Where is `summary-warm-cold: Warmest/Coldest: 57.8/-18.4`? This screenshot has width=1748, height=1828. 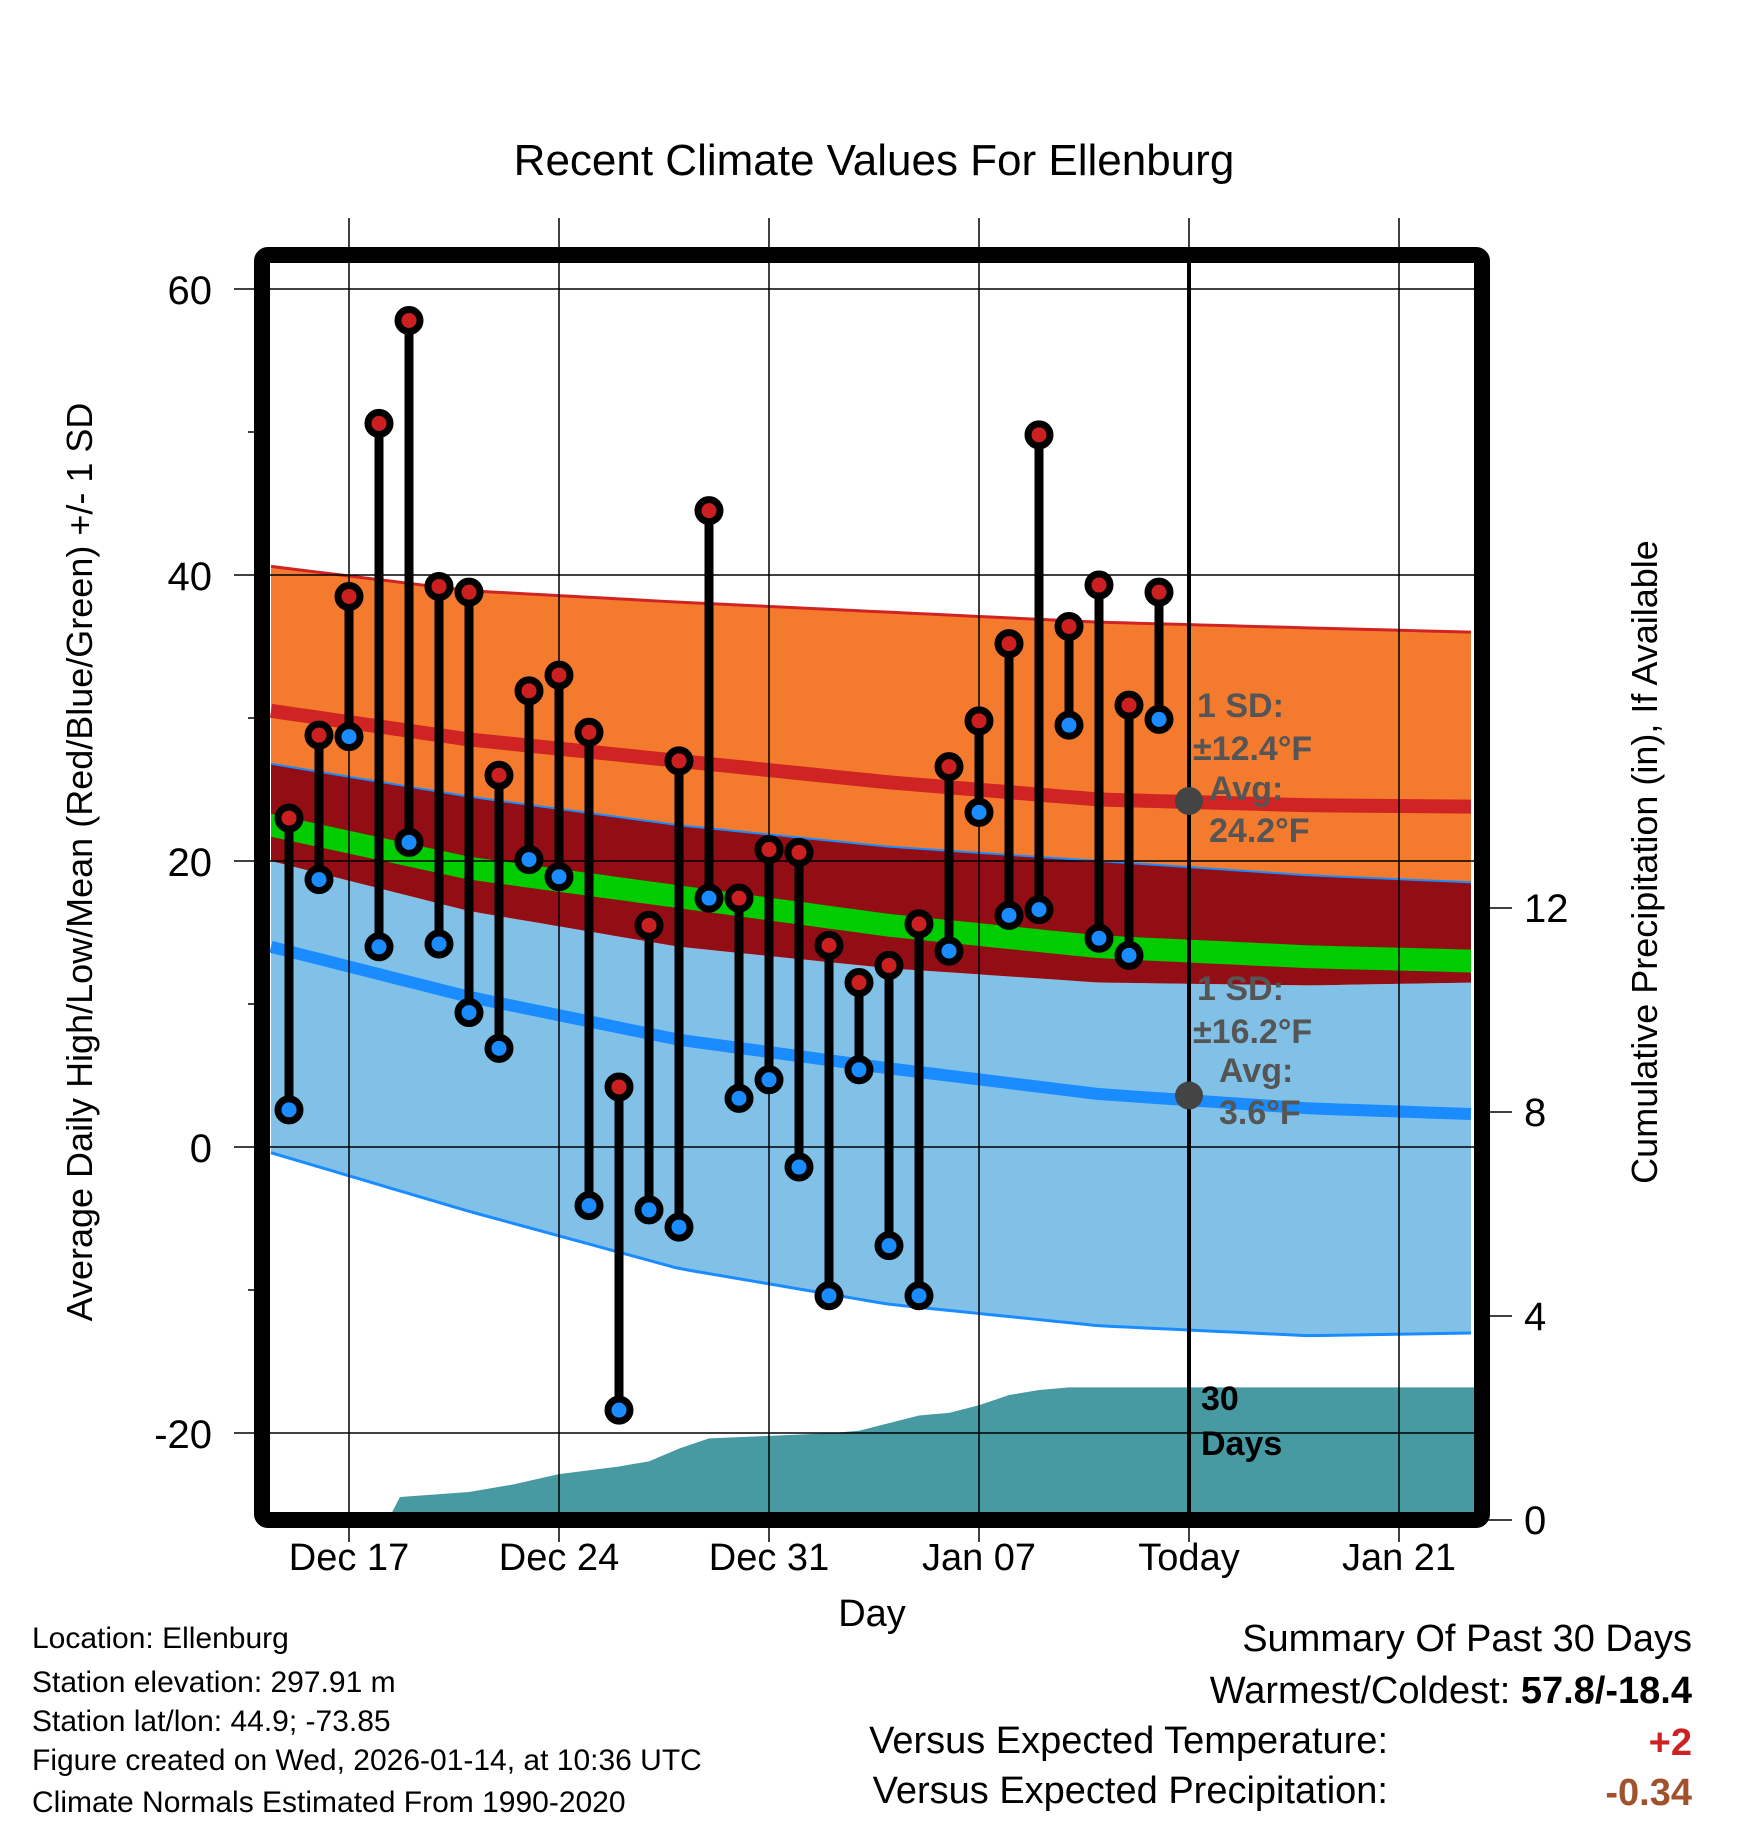
summary-warm-cold: Warmest/Coldest: 57.8/-18.4 is located at coordinates (1451, 1691).